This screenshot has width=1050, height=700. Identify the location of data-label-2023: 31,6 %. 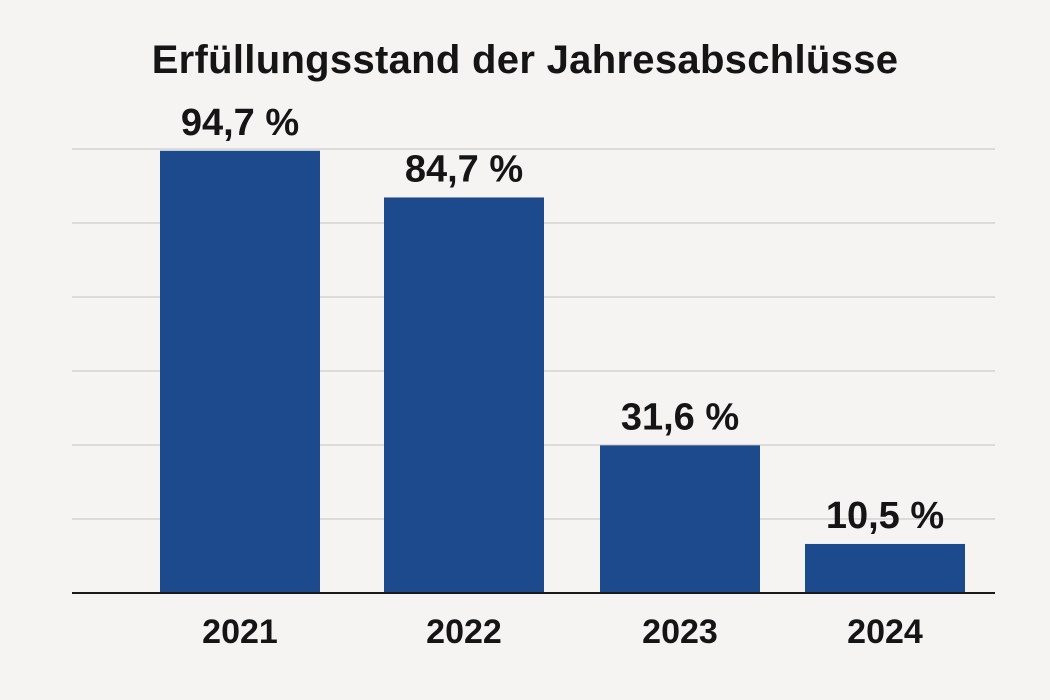
(680, 417).